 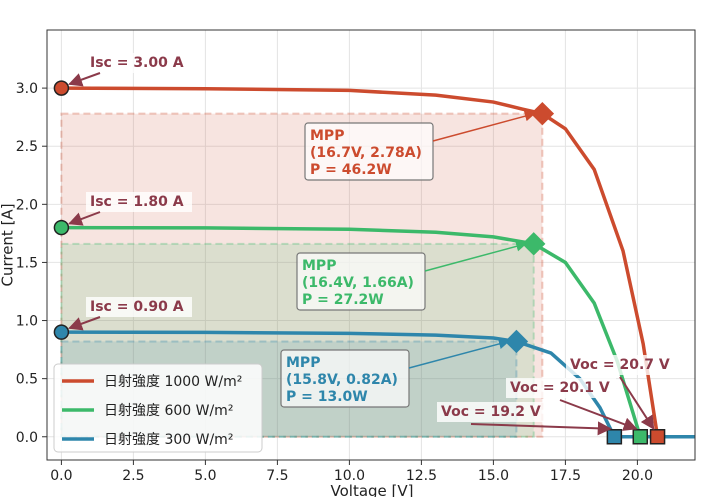 I want to click on y-tick-label: 2.0, so click(x=27, y=205).